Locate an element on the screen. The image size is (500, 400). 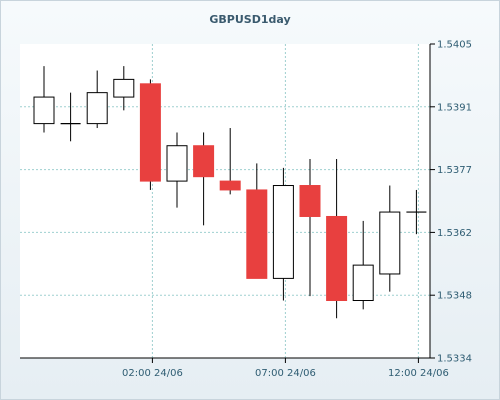
y-tick-label: 1.5405 is located at coordinates (454, 45).